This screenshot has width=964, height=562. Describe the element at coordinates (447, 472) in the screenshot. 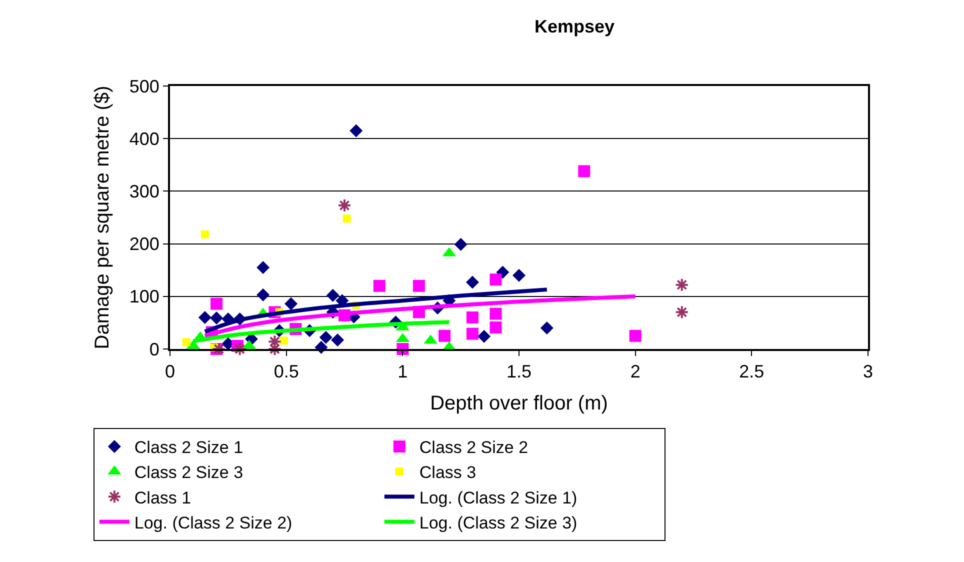

I see `legend-label: Class 3` at that location.